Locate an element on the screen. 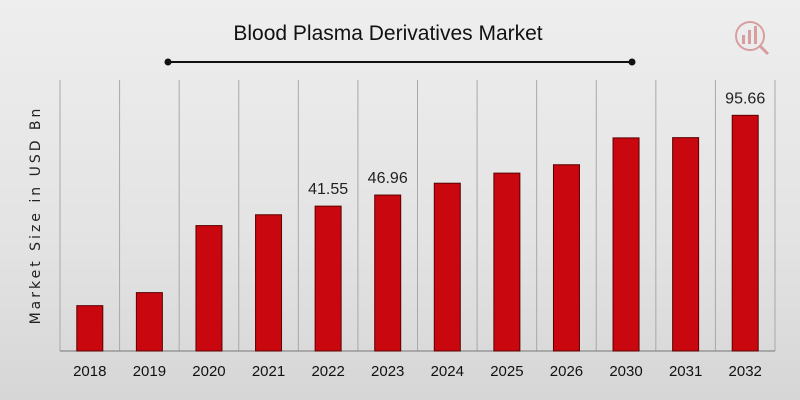 The image size is (800, 400). x-tick-2025: 2025 is located at coordinates (506, 371).